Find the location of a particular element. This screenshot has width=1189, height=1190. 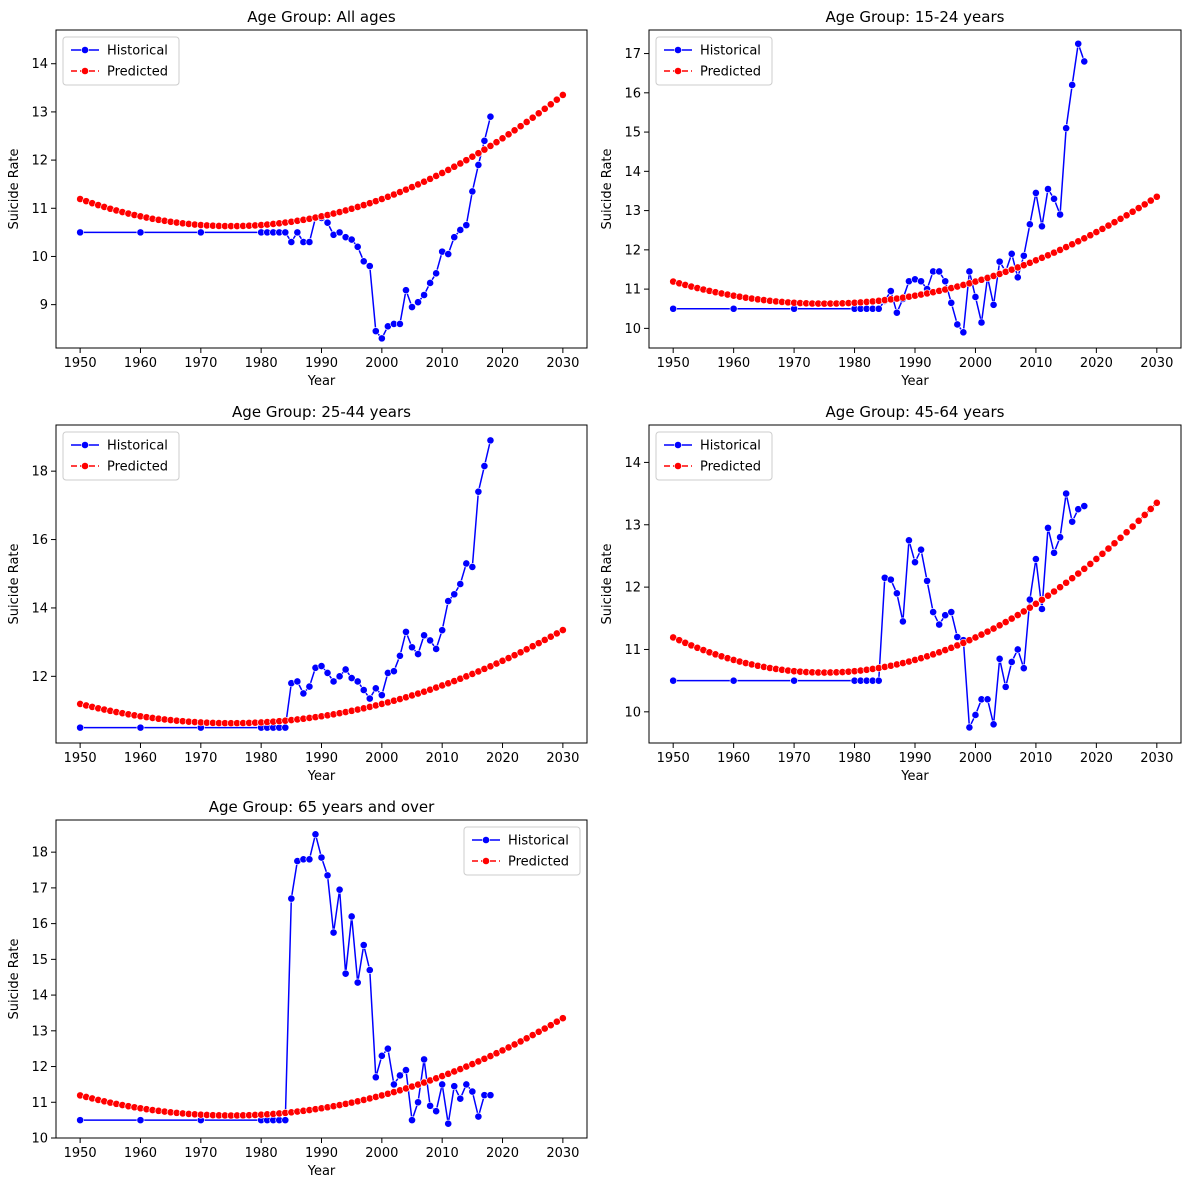

y-tick-label: 11 is located at coordinates (39, 1103).